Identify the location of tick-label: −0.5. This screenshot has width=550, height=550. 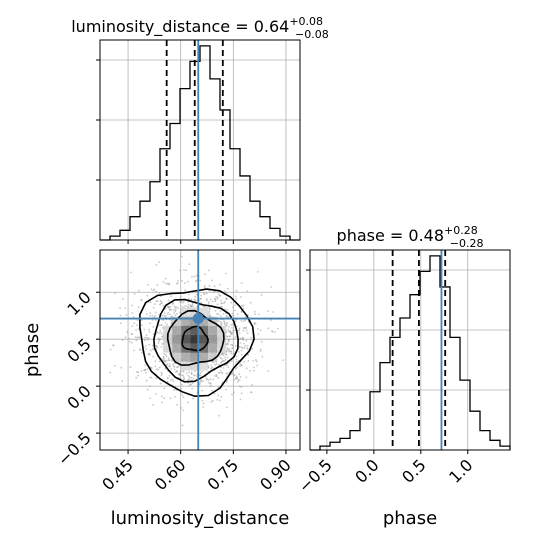
(74, 448).